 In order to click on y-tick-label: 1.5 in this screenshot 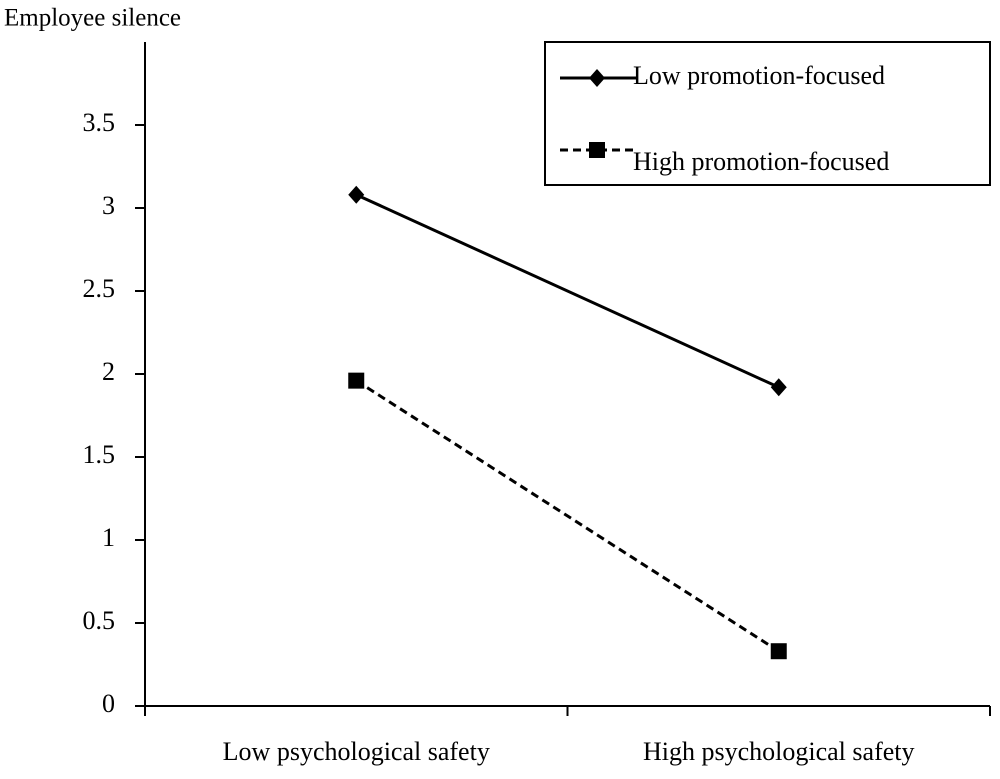, I will do `click(99, 454)`.